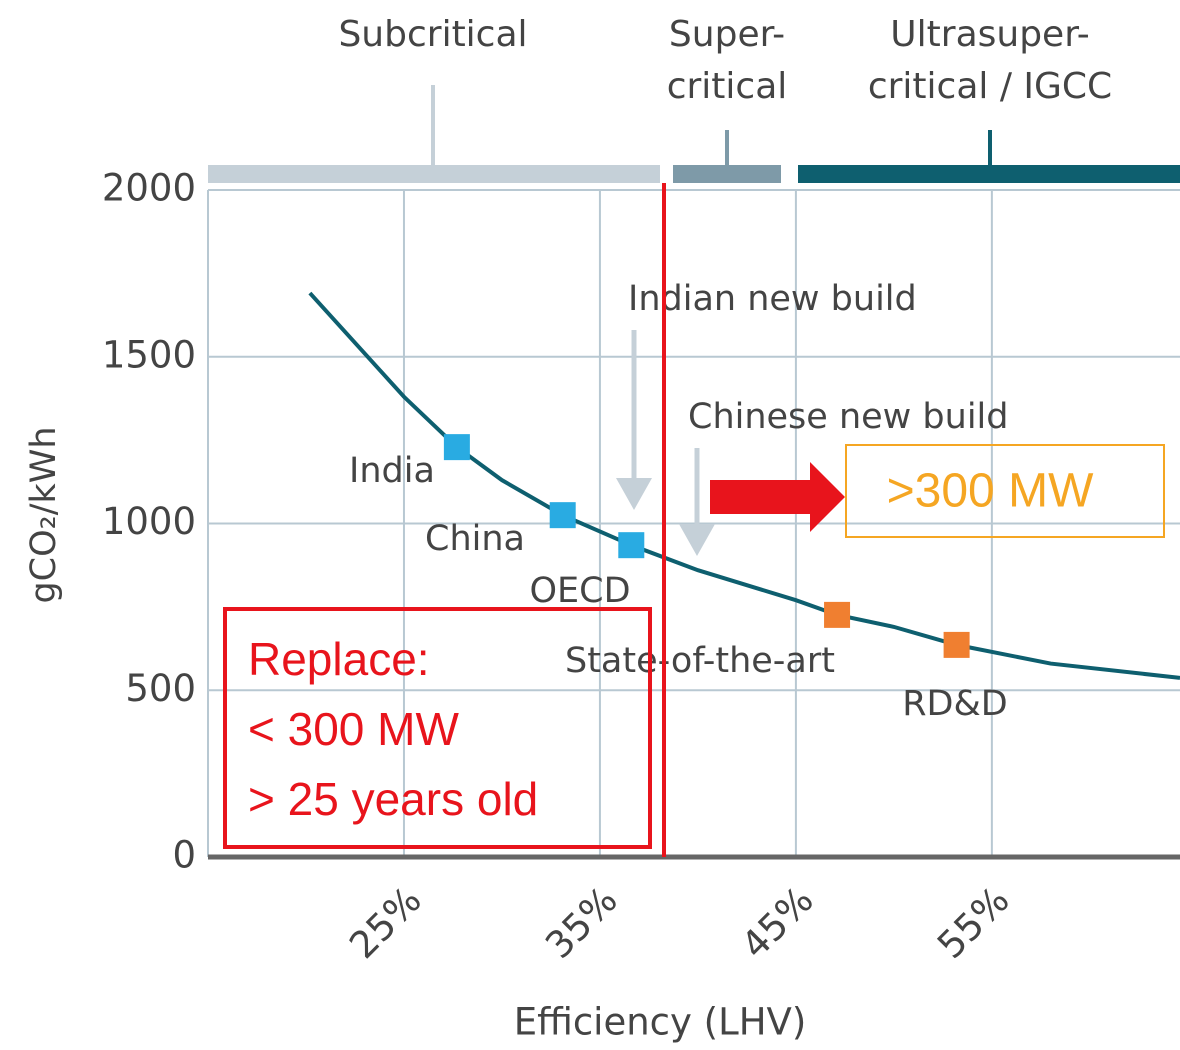 The height and width of the screenshot is (1050, 1180). I want to click on annotation: Chinese new build, so click(848, 417).